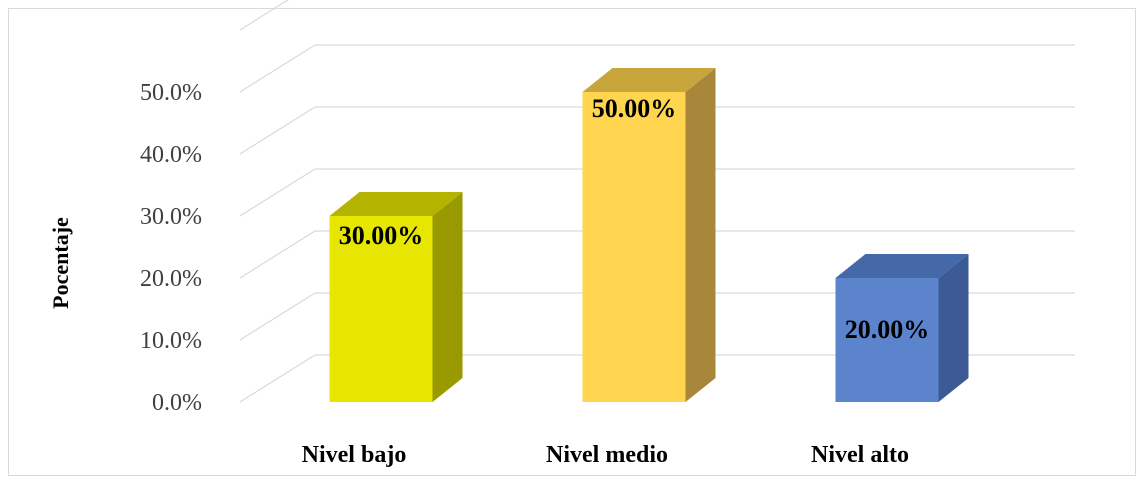  What do you see at coordinates (634, 108) in the screenshot?
I see `data-label: 50.00%` at bounding box center [634, 108].